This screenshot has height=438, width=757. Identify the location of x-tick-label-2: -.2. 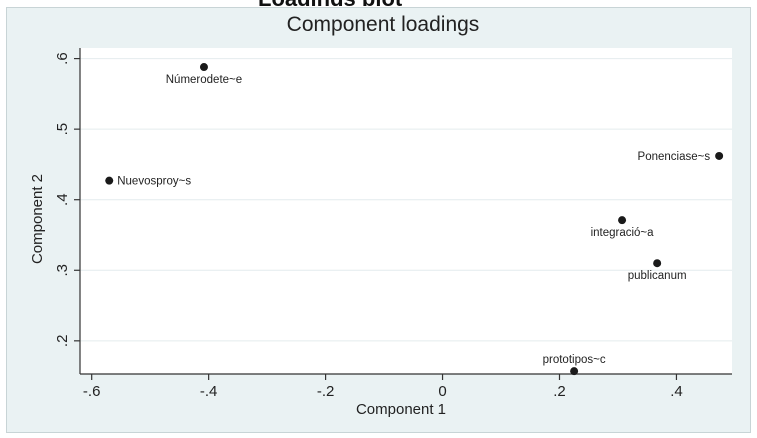
(326, 391).